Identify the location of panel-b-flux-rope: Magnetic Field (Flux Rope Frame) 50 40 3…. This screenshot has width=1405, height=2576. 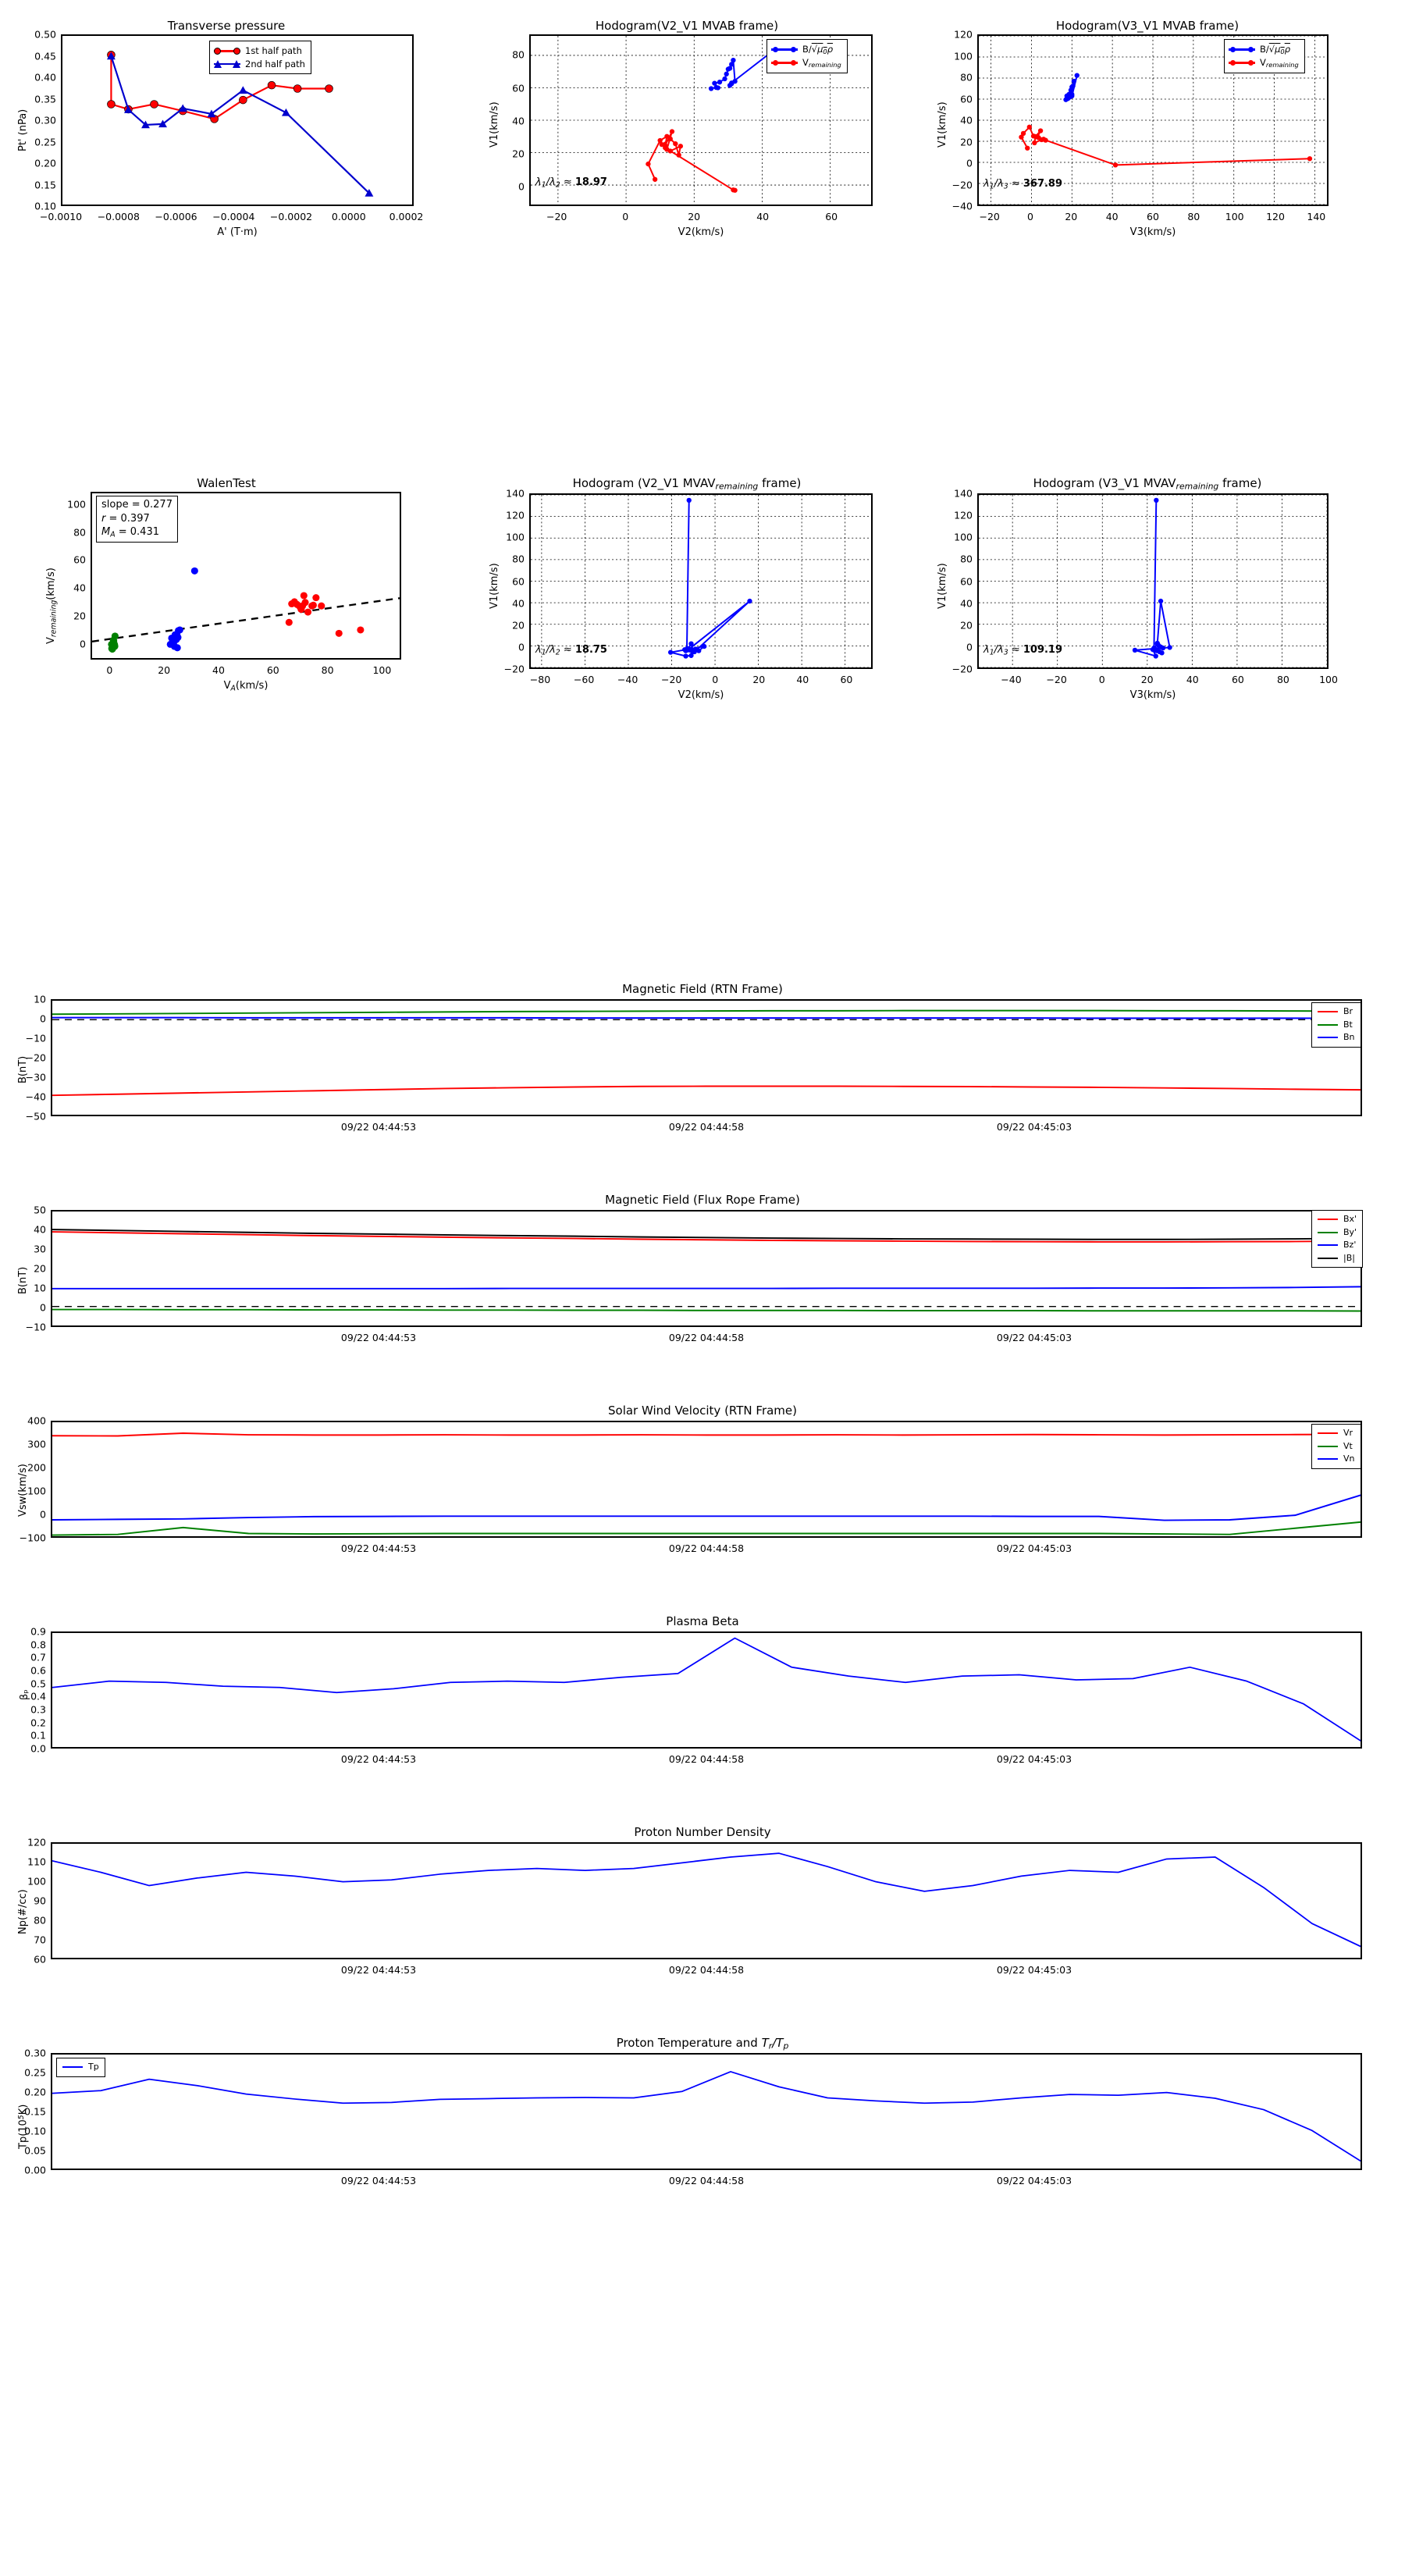
(703, 1282).